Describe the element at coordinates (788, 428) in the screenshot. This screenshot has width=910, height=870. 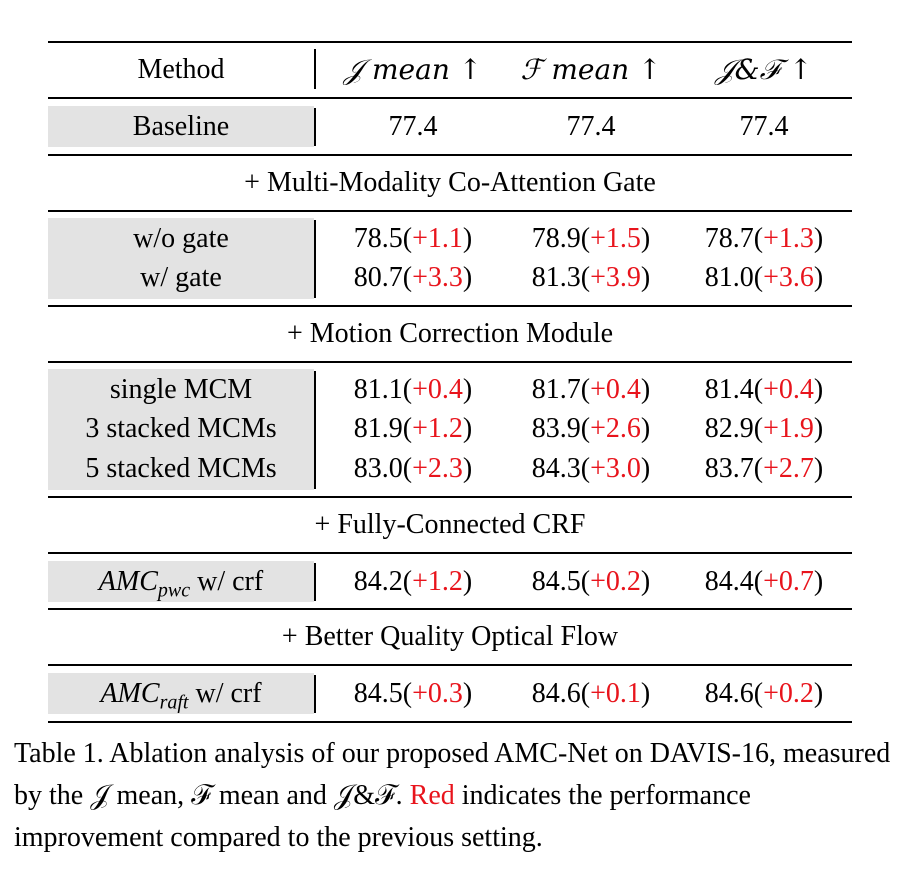
I see `jf-delta: +1.9` at that location.